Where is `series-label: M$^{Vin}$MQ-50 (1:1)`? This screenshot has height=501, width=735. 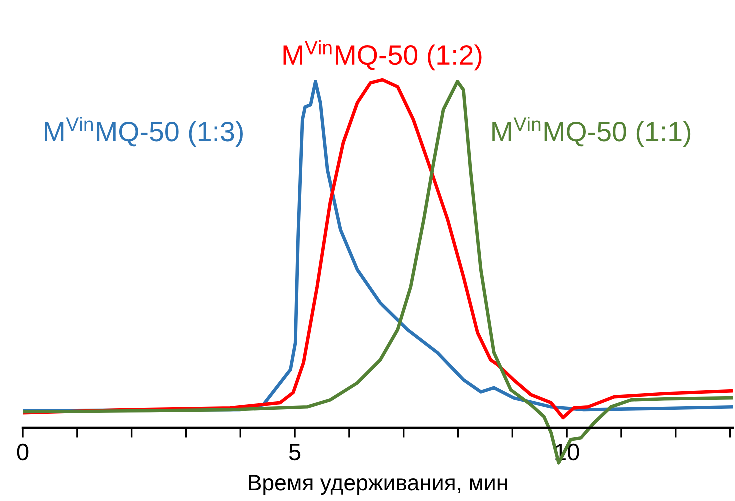
series-label: M$^{Vin}$MQ-50 (1:1) is located at coordinates (591, 132).